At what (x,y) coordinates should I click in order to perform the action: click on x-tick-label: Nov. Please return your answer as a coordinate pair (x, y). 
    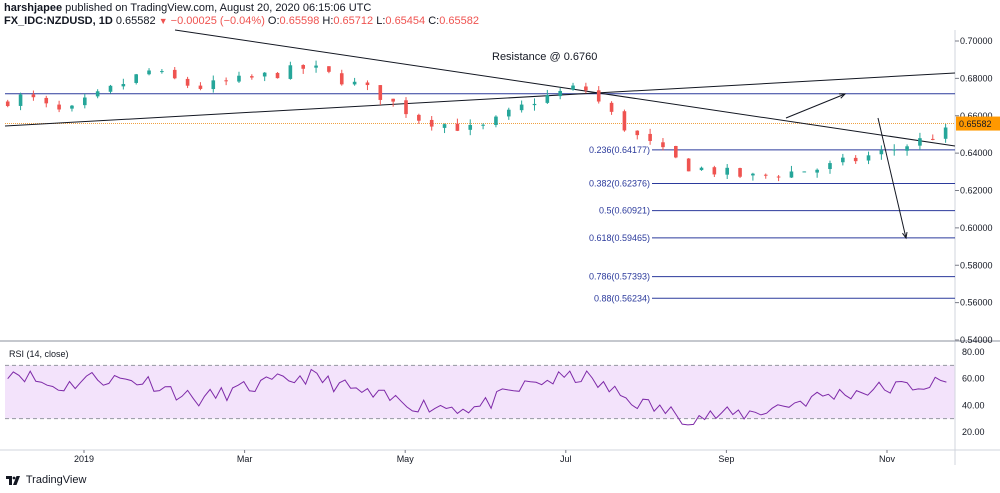
    Looking at the image, I should click on (887, 459).